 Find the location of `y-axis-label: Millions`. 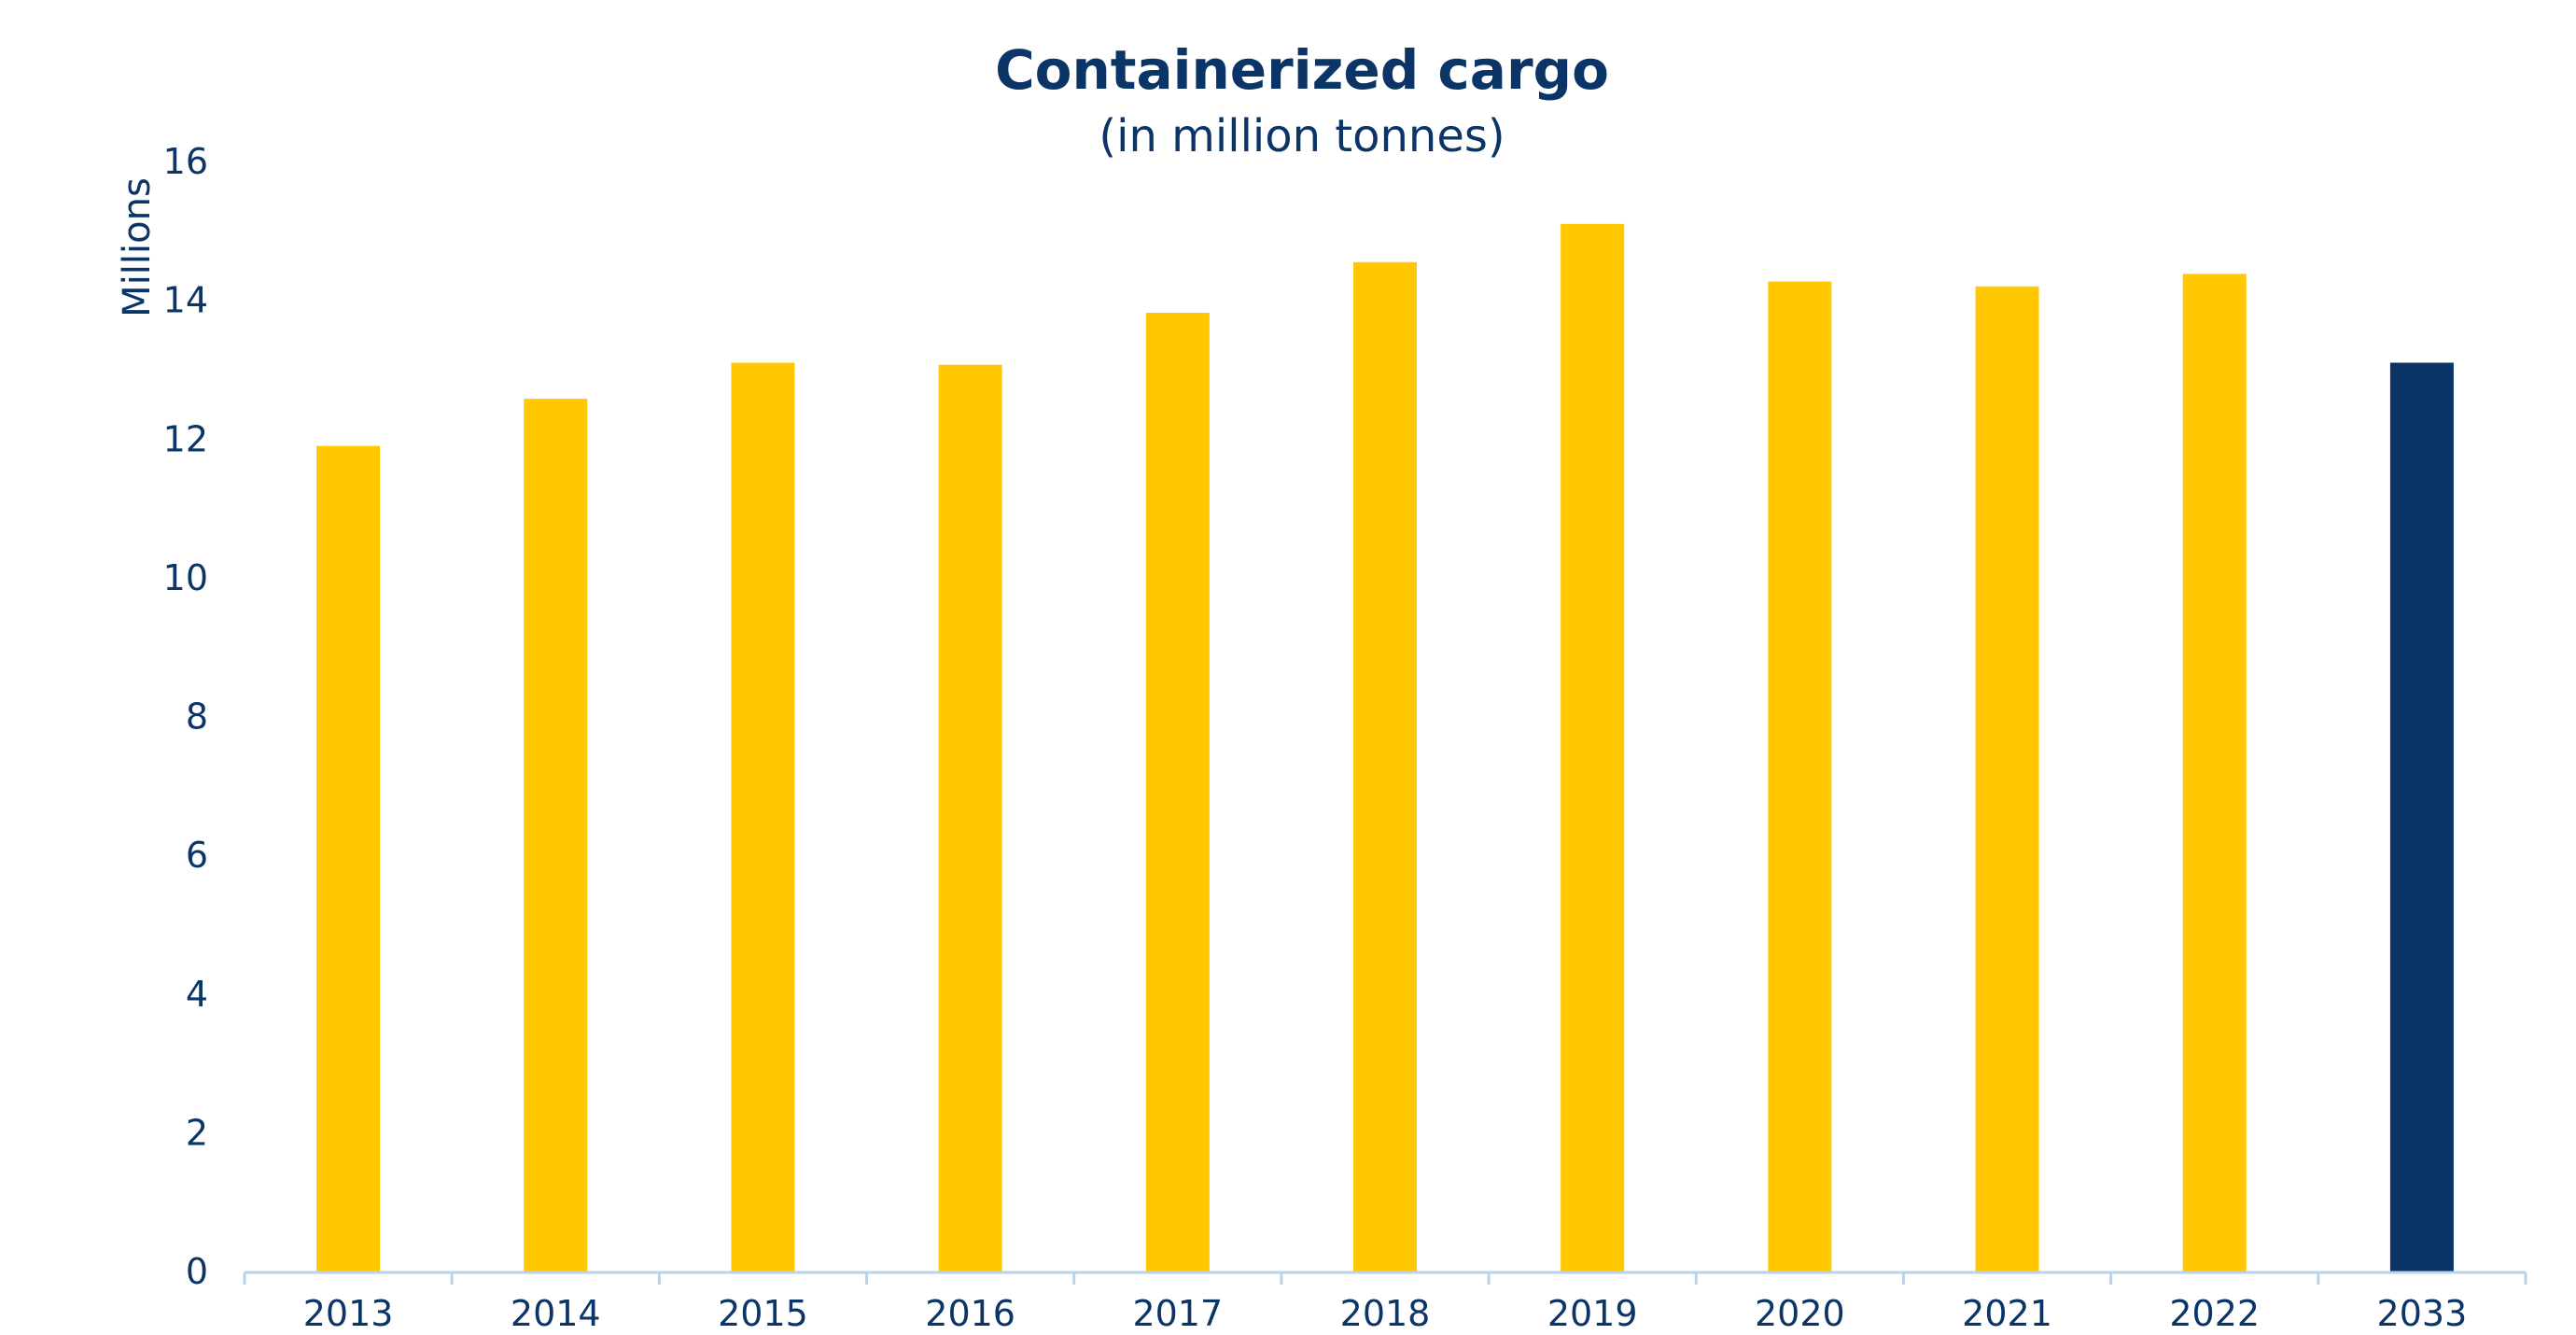

y-axis-label: Millions is located at coordinates (137, 247).